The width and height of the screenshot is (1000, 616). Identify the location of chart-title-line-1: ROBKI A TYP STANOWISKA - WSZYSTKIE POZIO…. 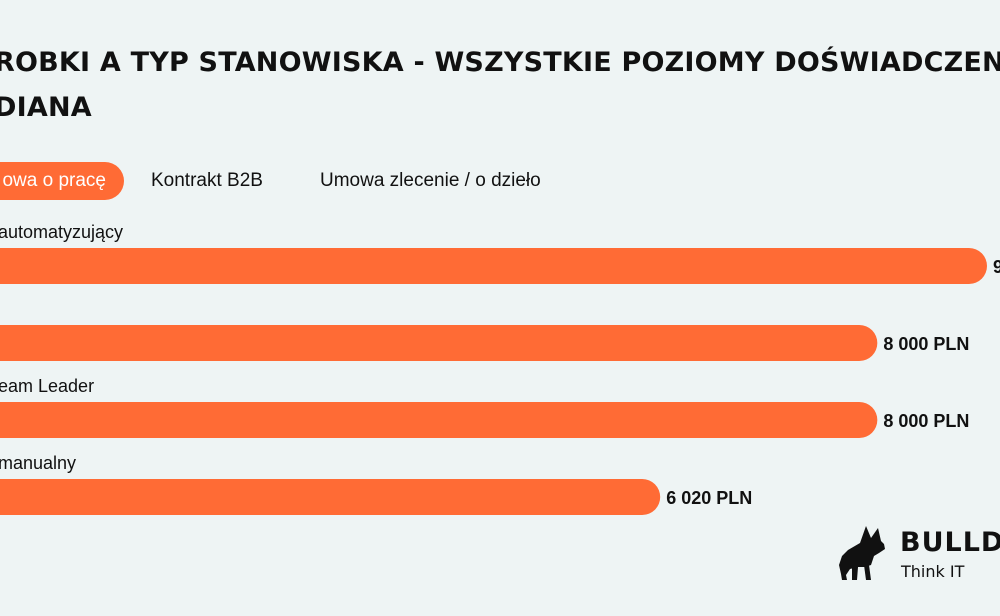
(500, 62).